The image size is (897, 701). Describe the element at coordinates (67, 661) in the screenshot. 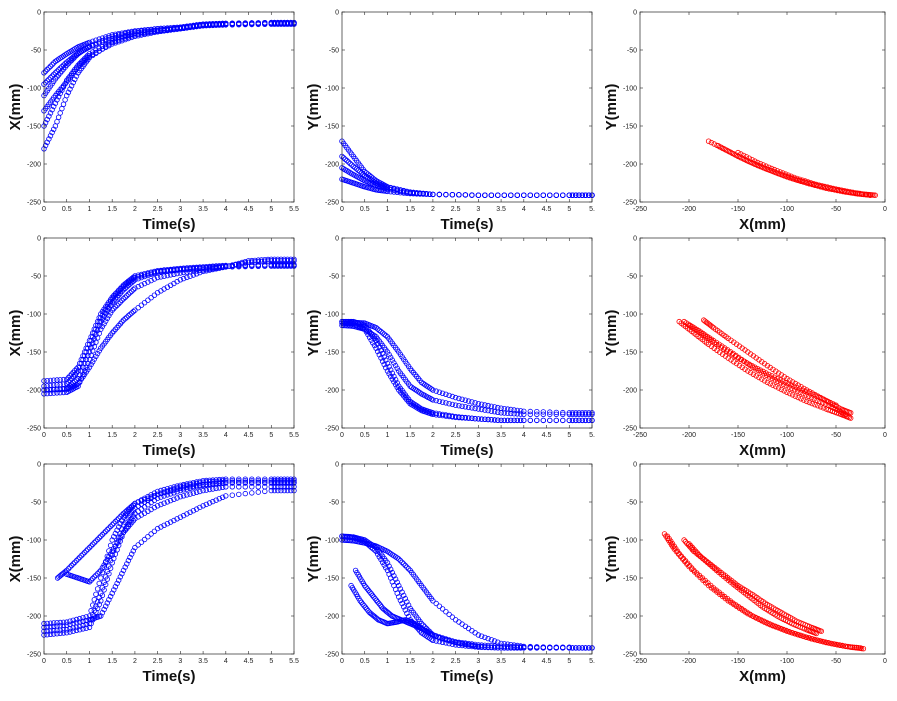

I see `x-tick-label: 0.5` at that location.